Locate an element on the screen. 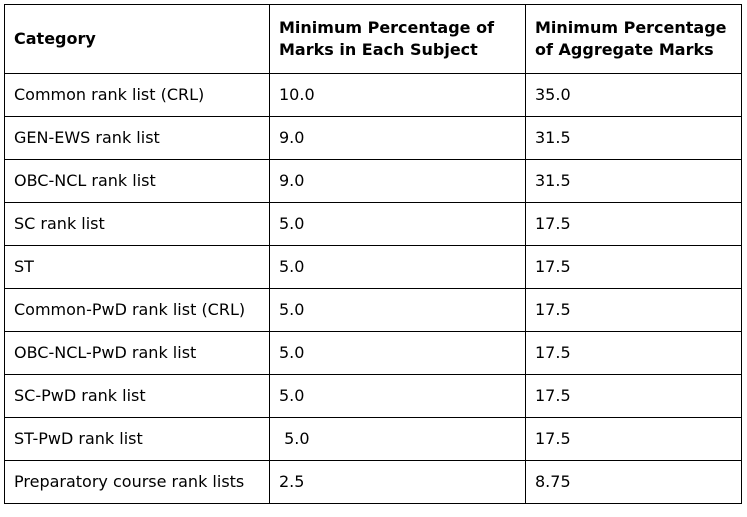 The height and width of the screenshot is (517, 747). cell-category: ST is located at coordinates (137, 267).